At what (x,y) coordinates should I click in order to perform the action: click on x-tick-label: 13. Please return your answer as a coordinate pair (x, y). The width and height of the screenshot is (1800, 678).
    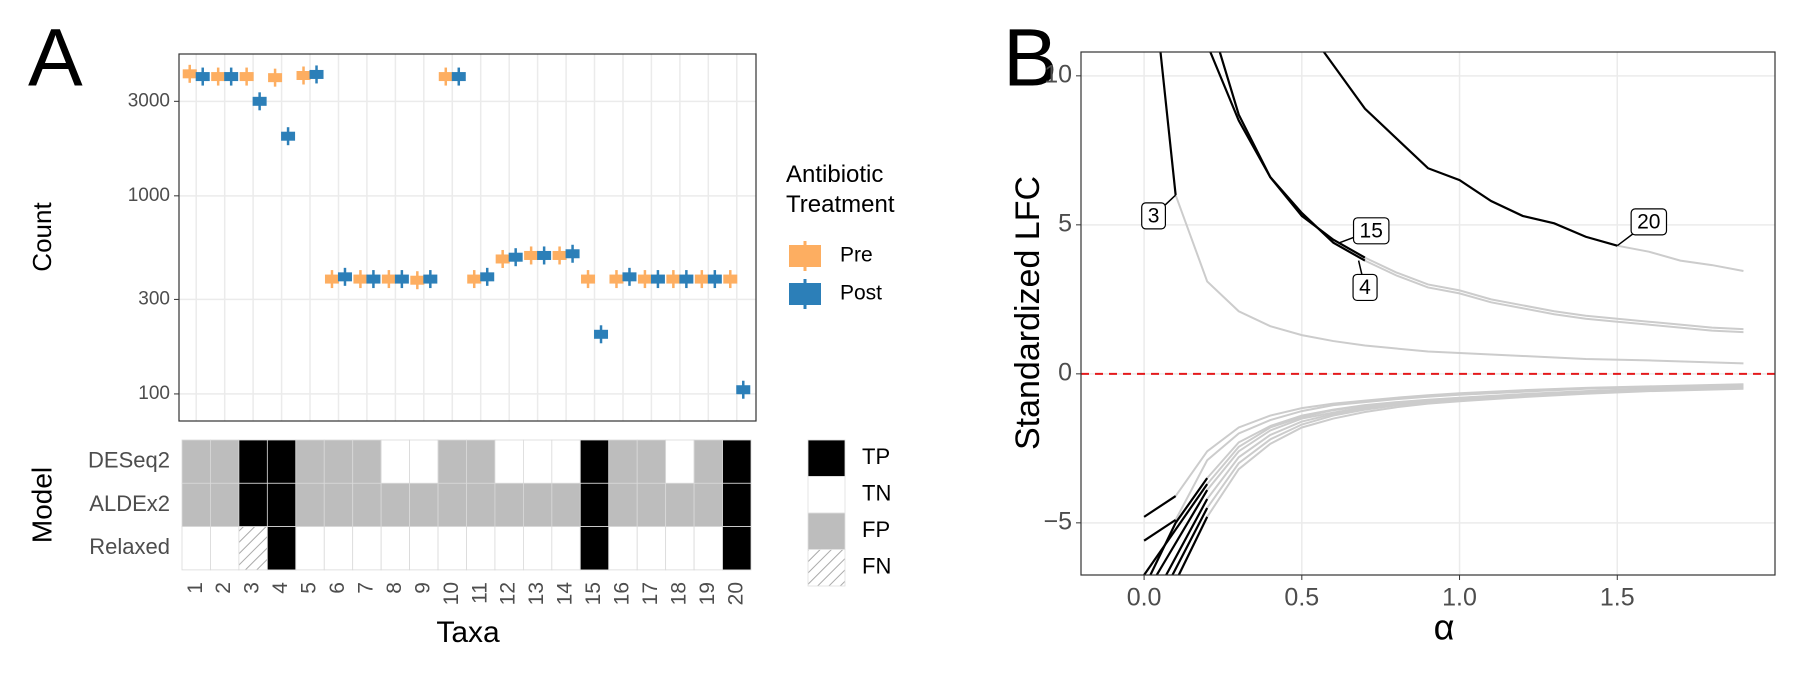
    Looking at the image, I should click on (536, 593).